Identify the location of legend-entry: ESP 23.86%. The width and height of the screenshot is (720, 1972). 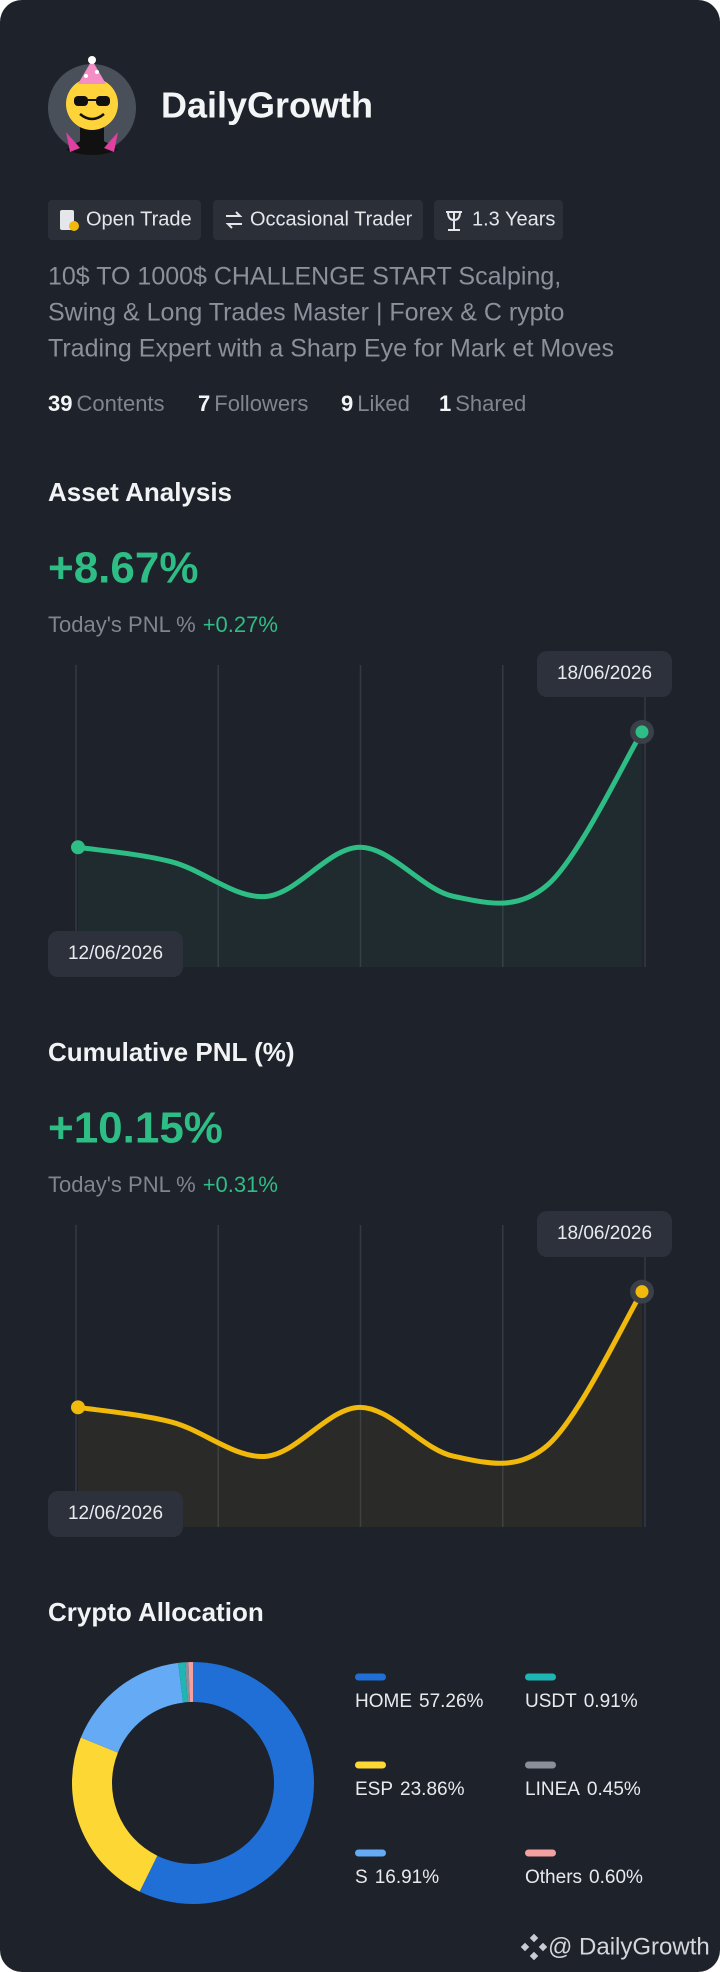
(410, 1789).